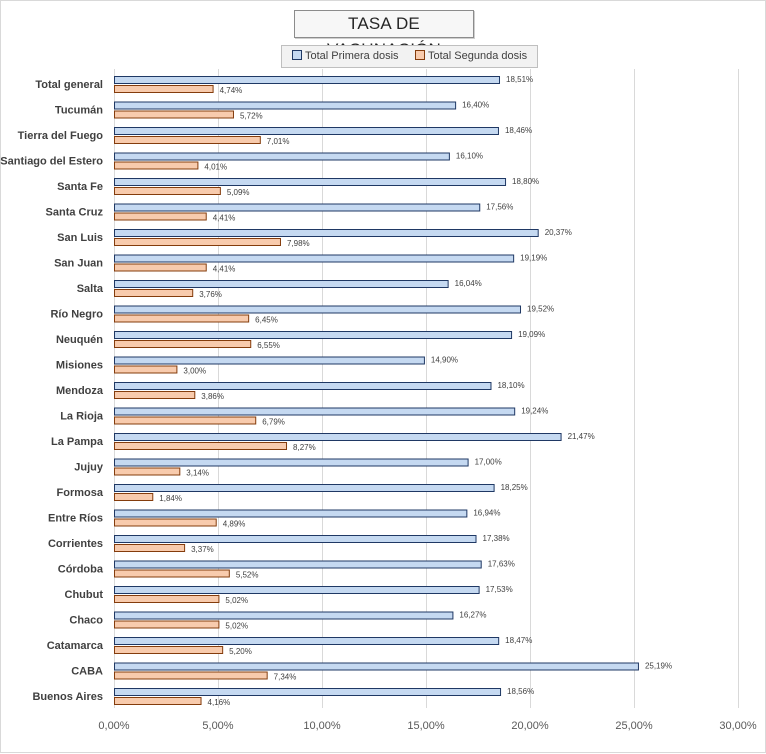  What do you see at coordinates (234, 524) in the screenshot?
I see `data-label-segunda-dosis: 4,89%` at bounding box center [234, 524].